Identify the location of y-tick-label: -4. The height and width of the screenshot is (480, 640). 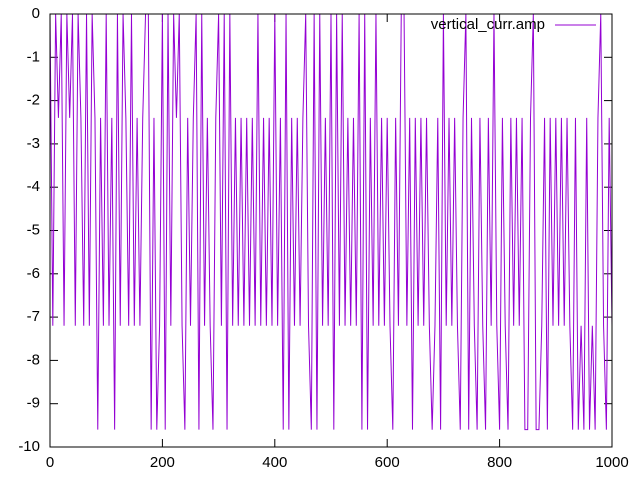
(33, 186).